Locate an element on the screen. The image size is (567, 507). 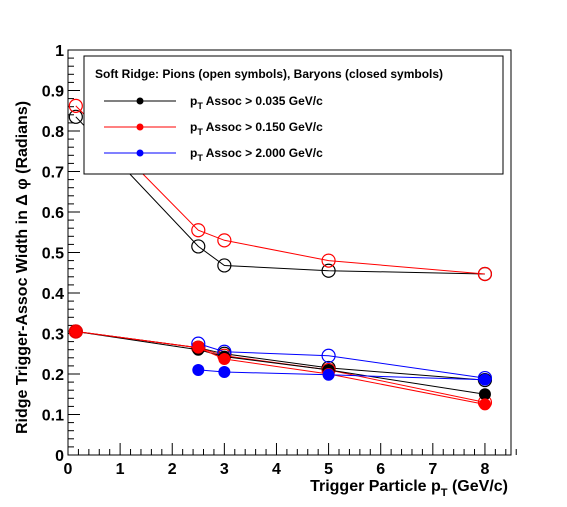
legend-label-text: Assoc > 0.035 GeV/c is located at coordinates (263, 101).